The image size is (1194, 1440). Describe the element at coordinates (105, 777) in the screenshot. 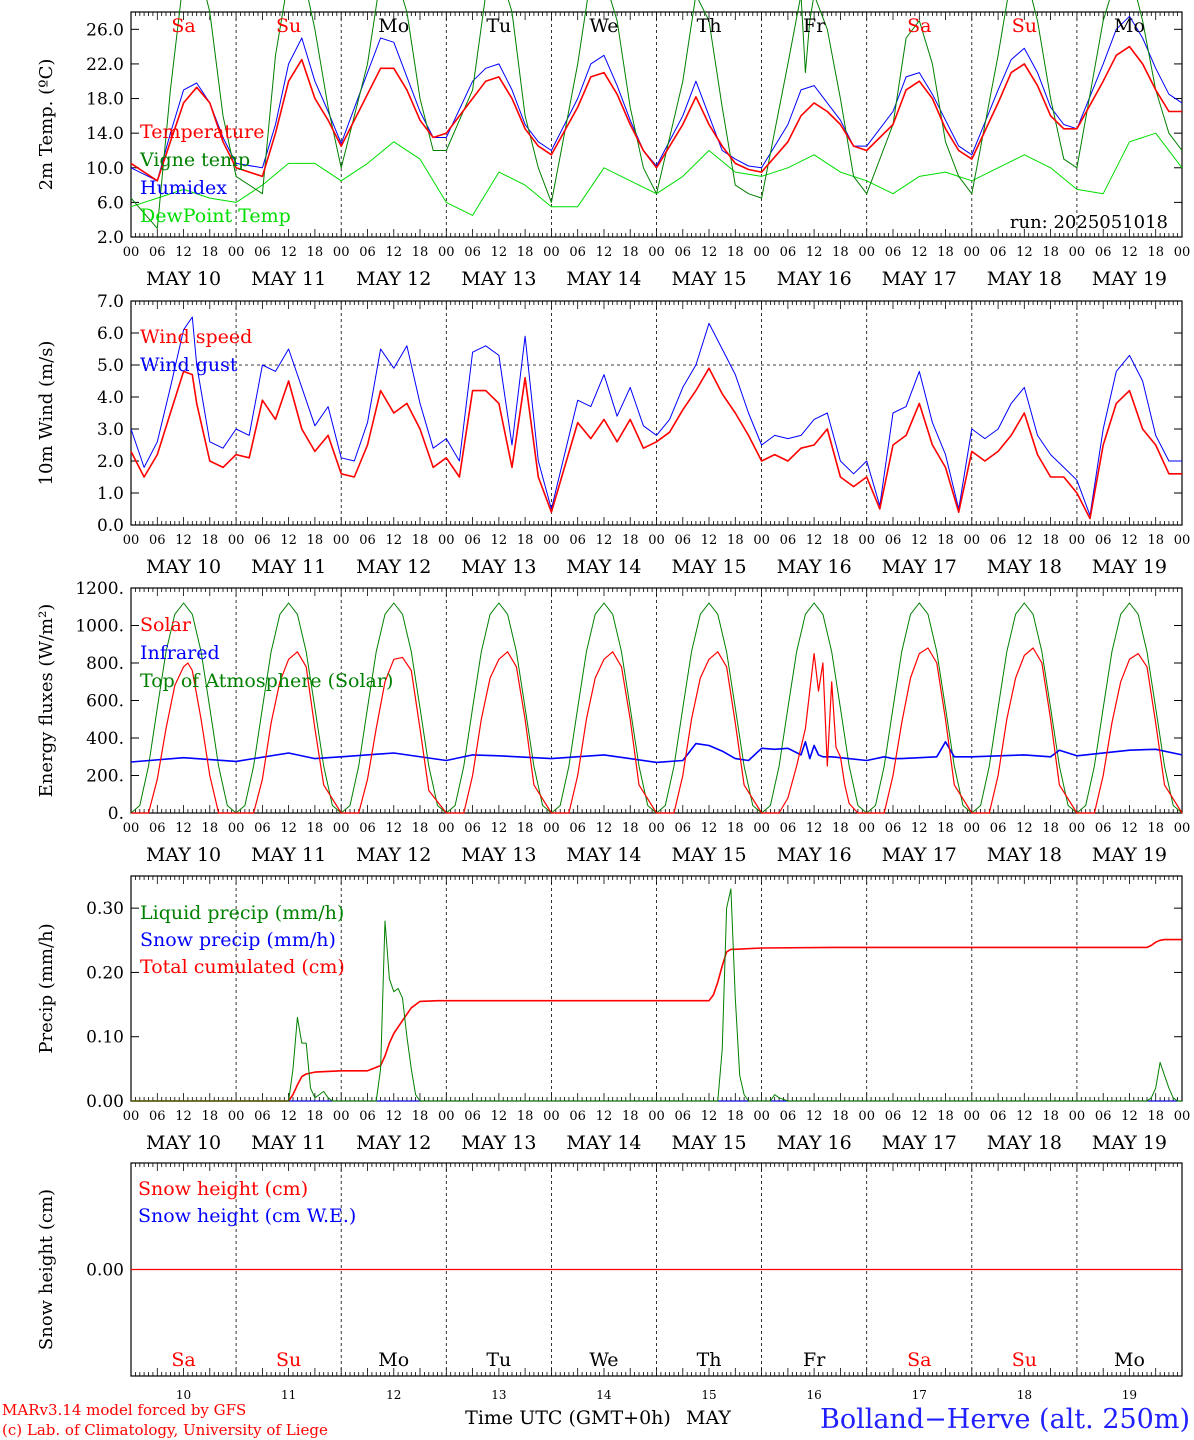

I see `y-tick-label: 200.` at that location.